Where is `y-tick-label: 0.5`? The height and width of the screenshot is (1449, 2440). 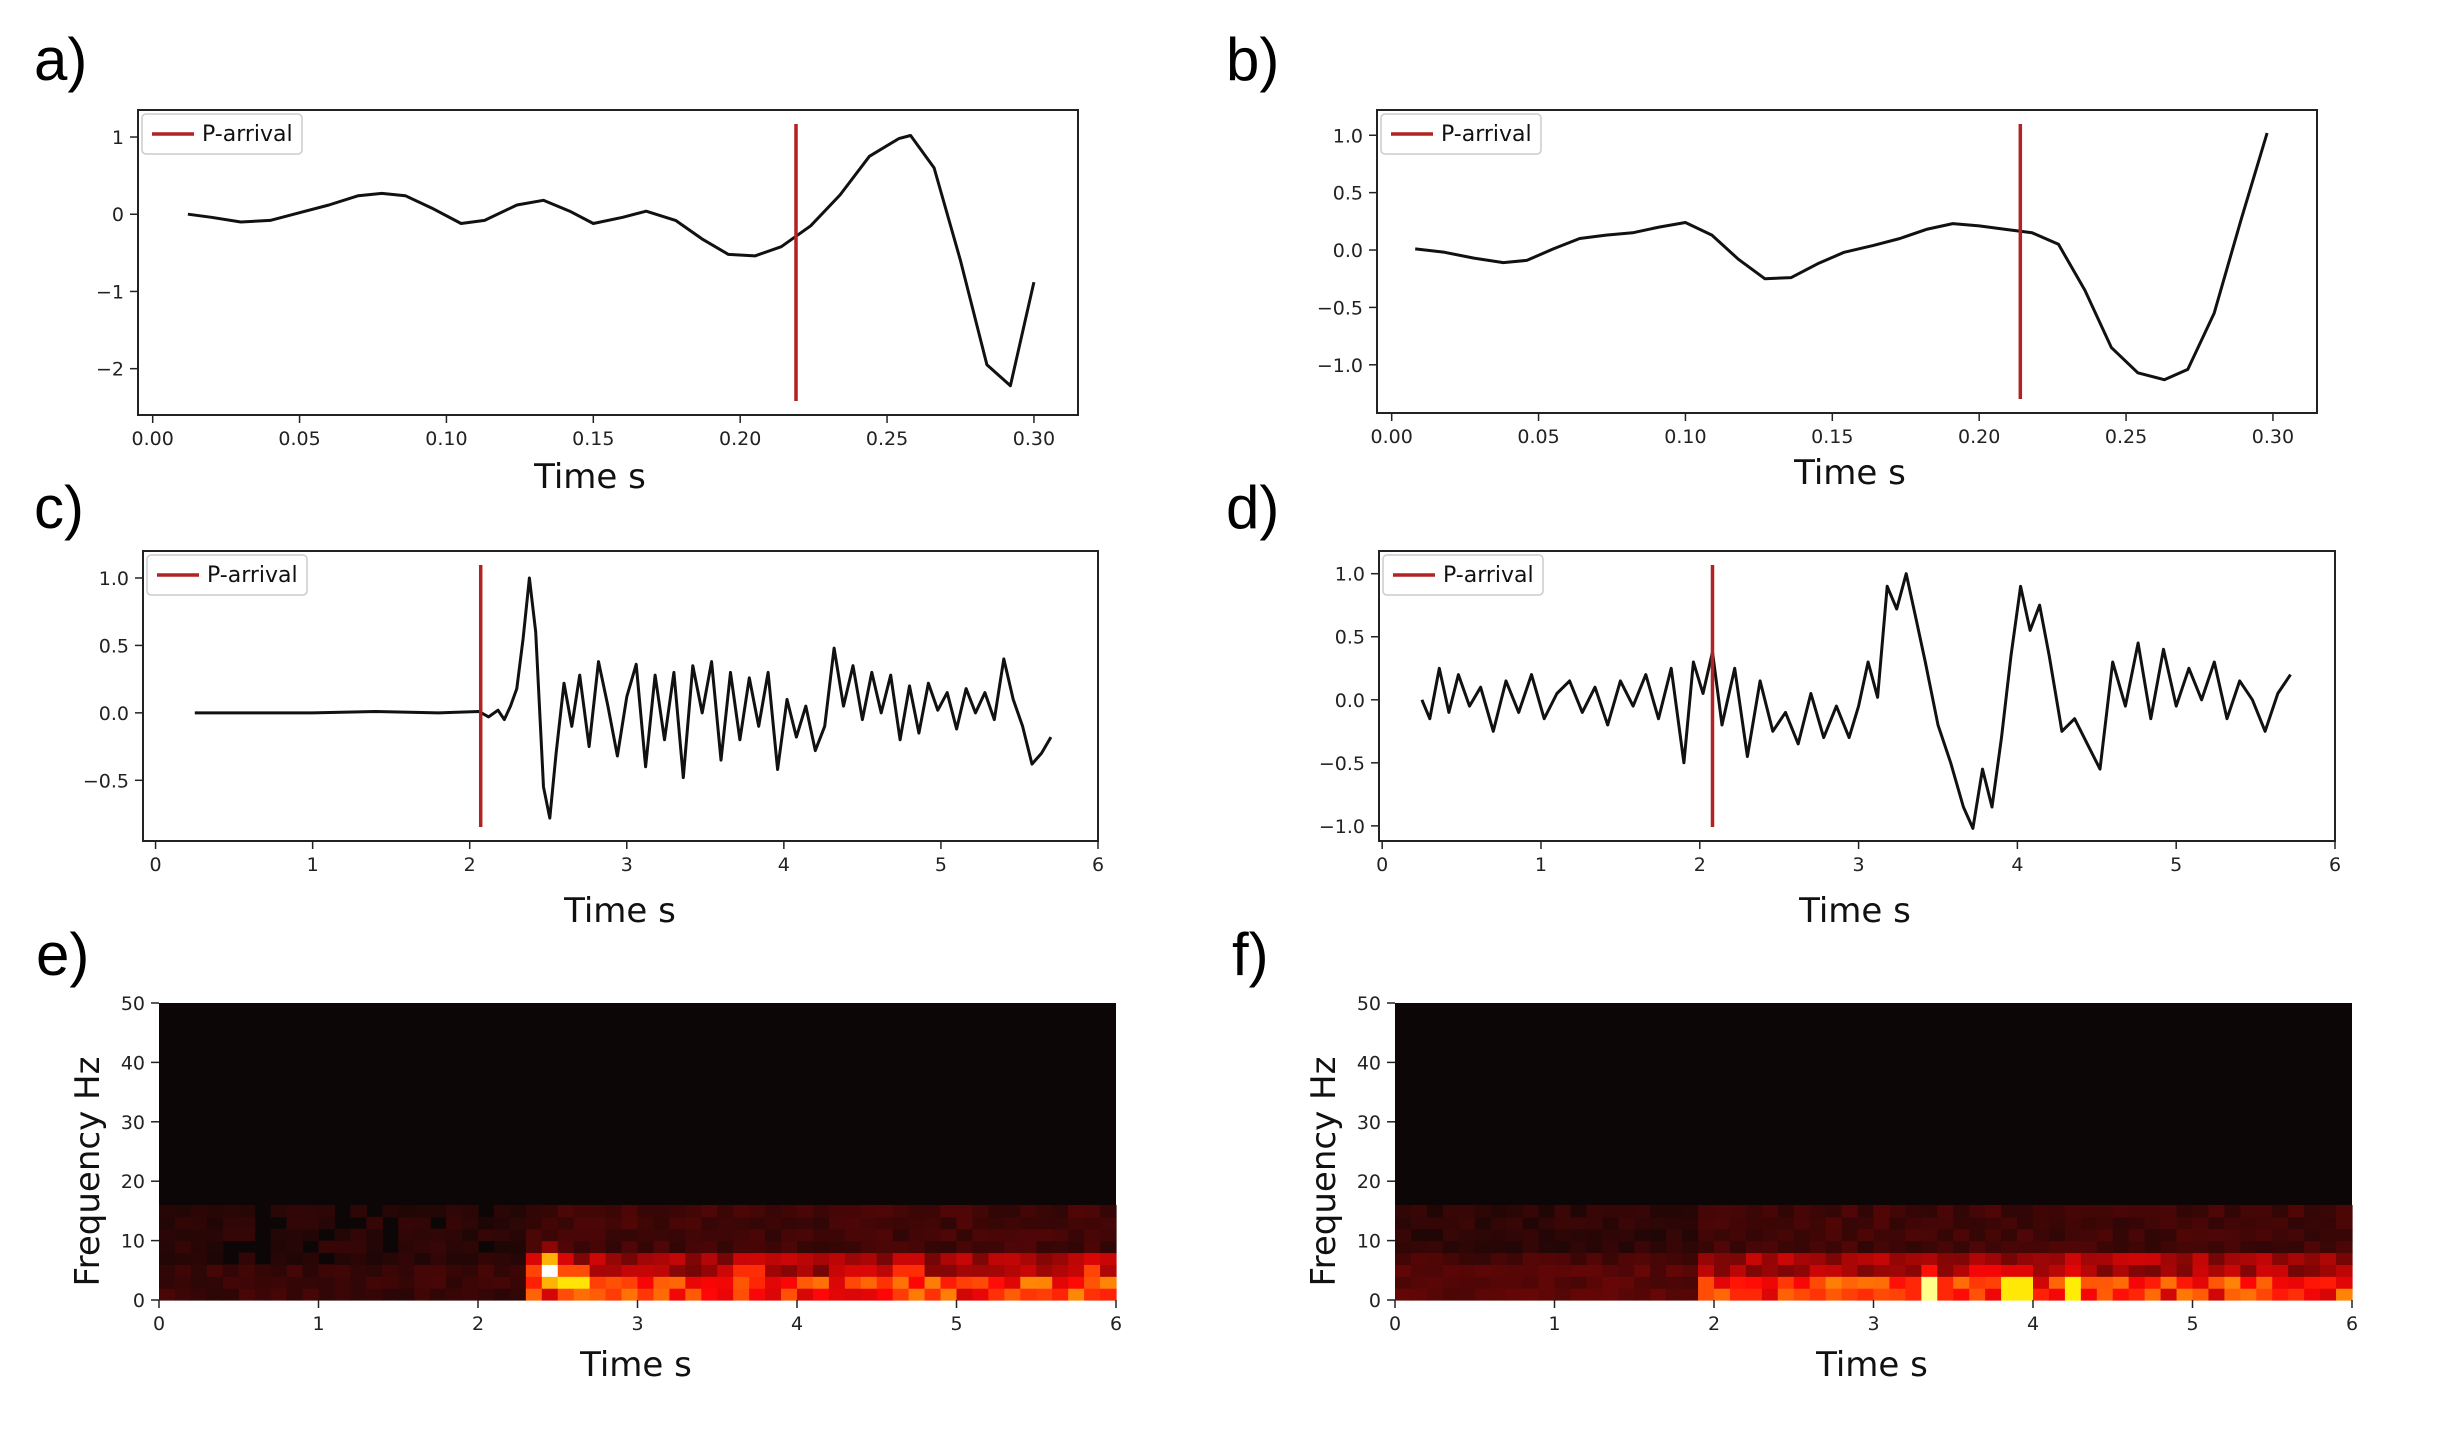 y-tick-label: 0.5 is located at coordinates (114, 646).